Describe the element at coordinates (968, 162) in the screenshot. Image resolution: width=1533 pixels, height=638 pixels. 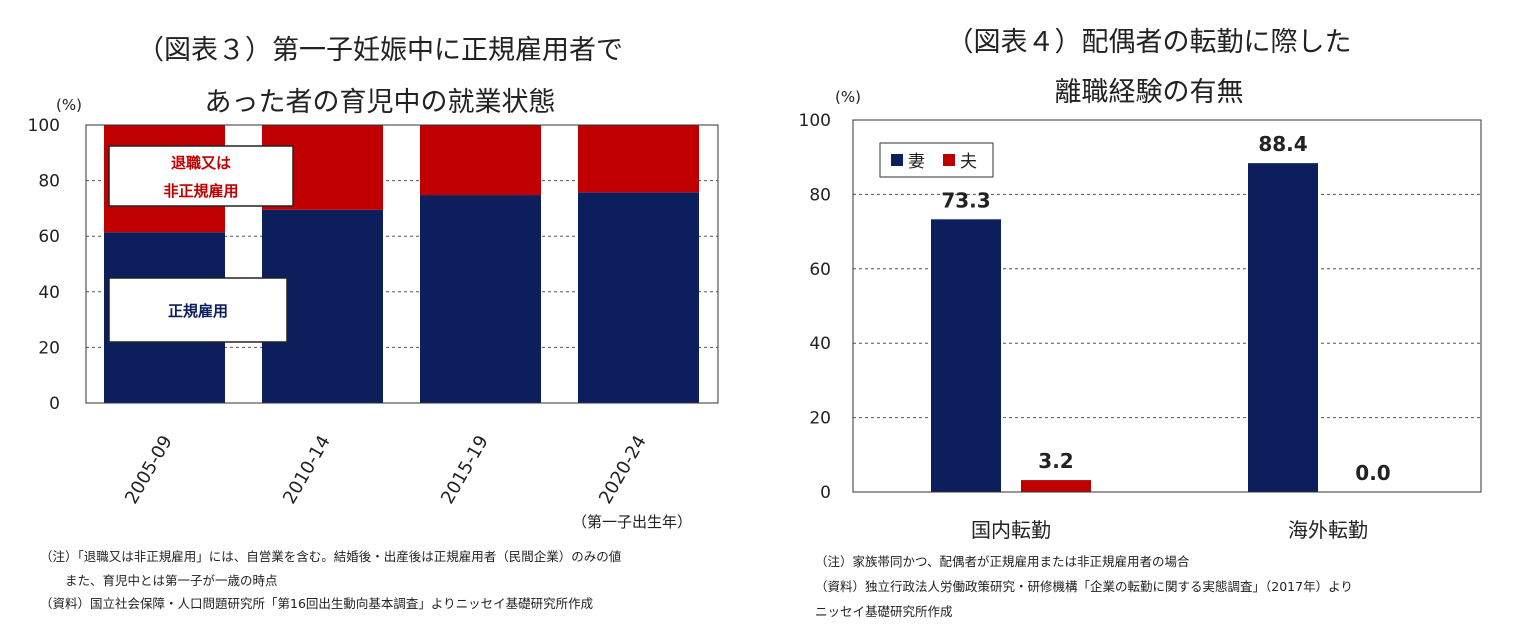
I see `legend-label-husband: 夫` at that location.